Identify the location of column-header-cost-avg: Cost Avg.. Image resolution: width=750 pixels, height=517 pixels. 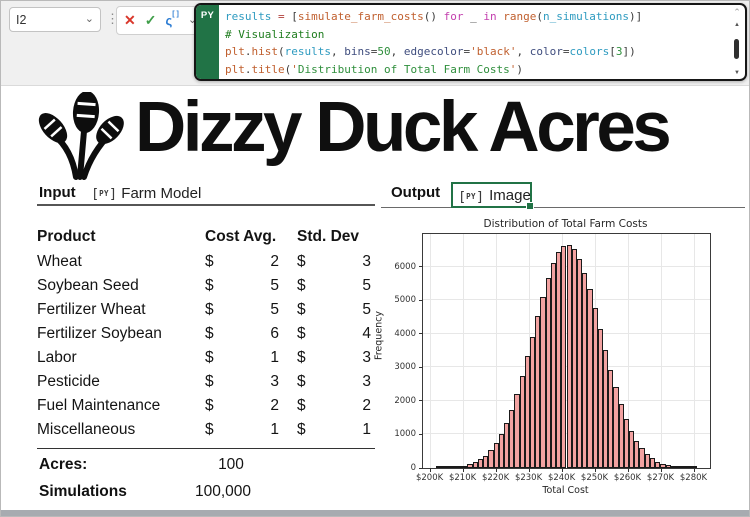
(241, 236).